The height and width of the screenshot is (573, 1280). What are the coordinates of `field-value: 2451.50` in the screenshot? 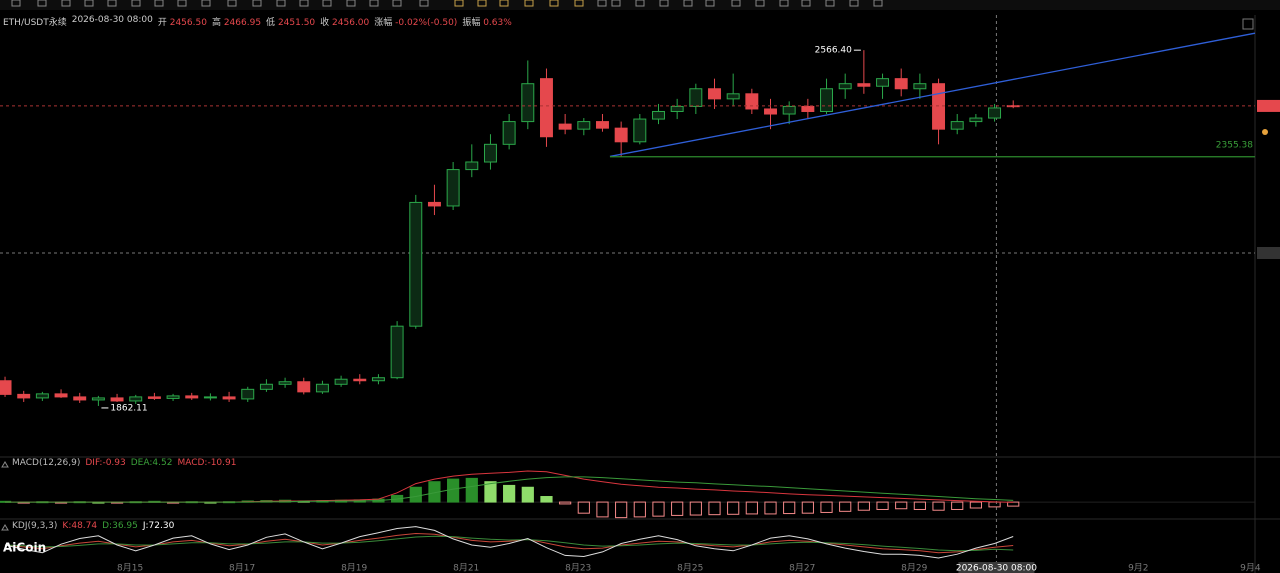 It's located at (296, 23).